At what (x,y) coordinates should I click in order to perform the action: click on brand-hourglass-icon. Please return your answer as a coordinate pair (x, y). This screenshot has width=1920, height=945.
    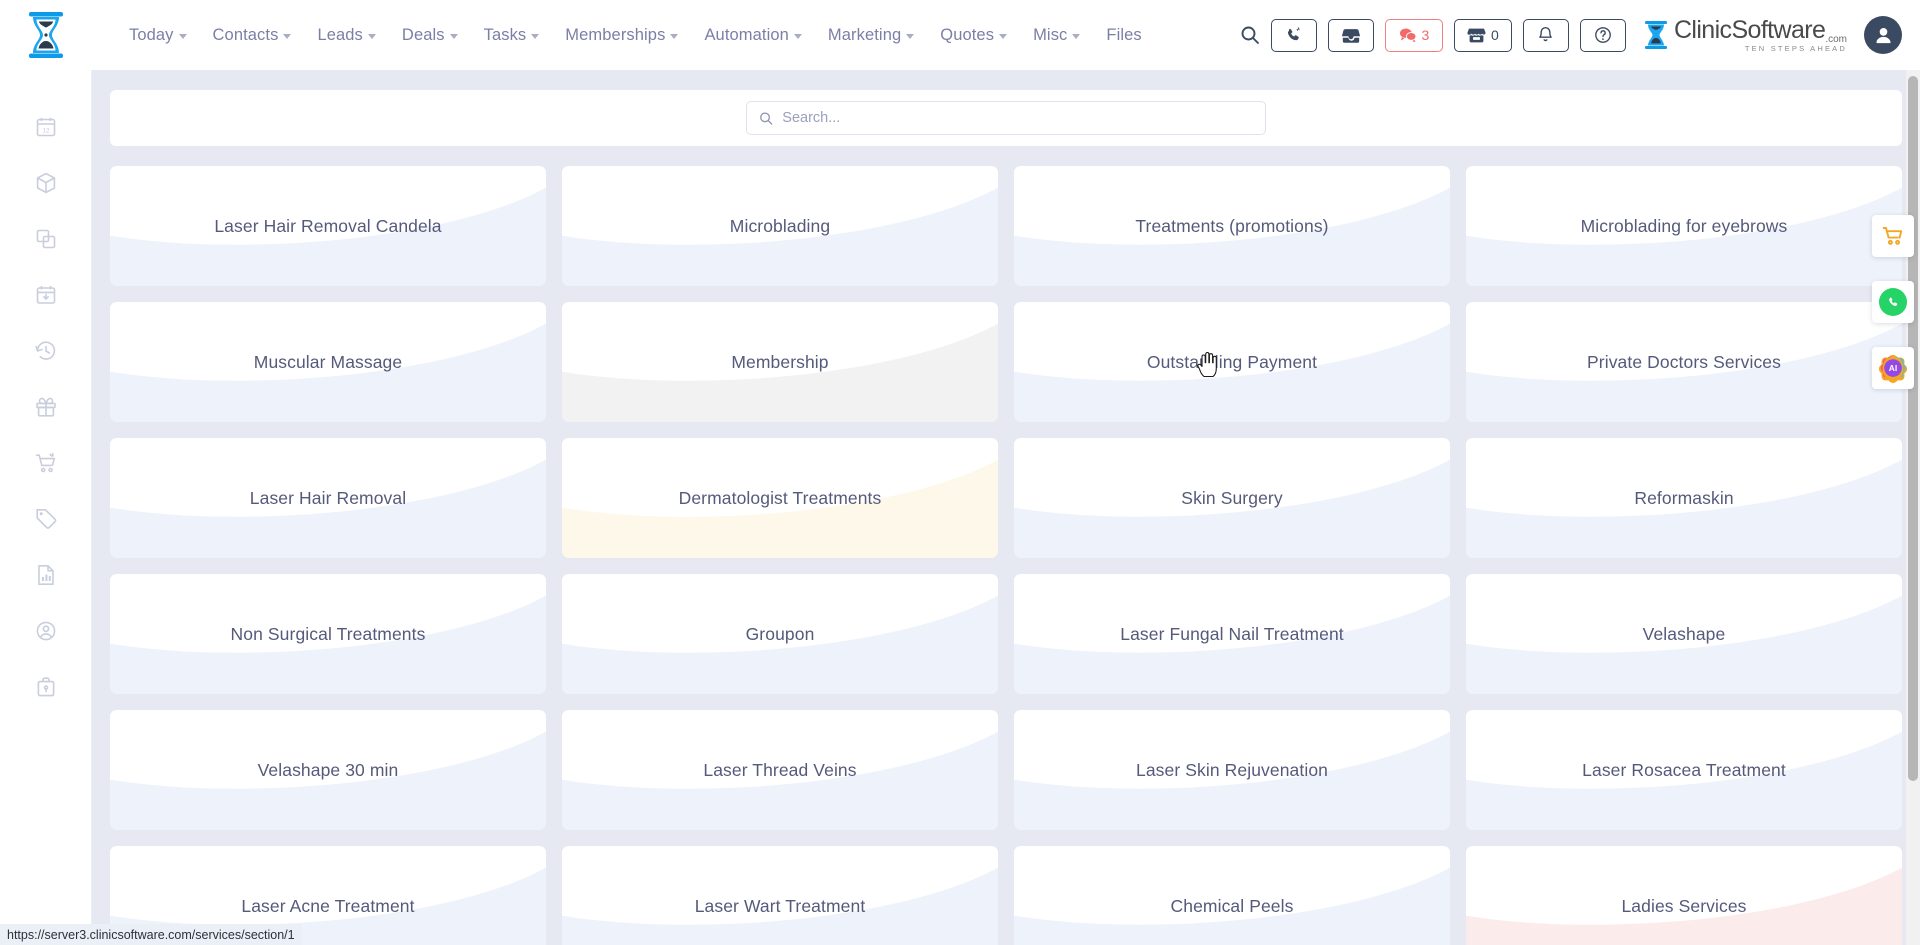
    Looking at the image, I should click on (1655, 35).